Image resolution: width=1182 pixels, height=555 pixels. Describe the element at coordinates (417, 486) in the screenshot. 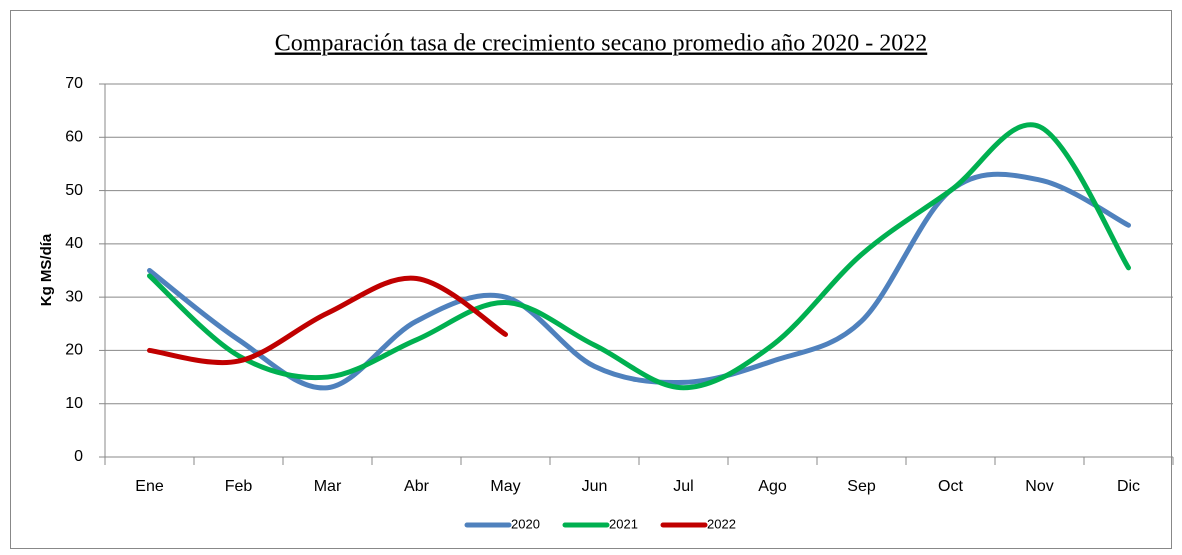

I see `x-tick-label: Abr` at that location.